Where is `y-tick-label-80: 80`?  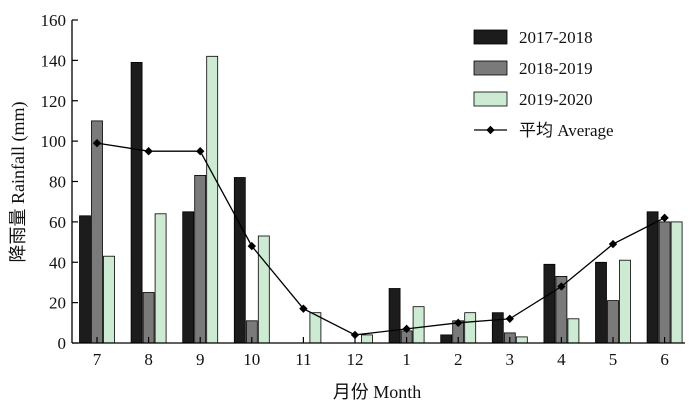
y-tick-label-80: 80 is located at coordinates (57, 182).